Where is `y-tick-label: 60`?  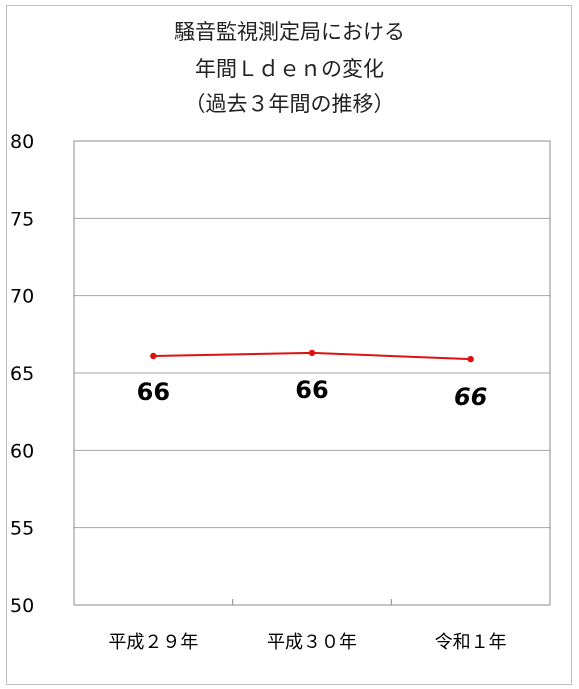 y-tick-label: 60 is located at coordinates (22, 451).